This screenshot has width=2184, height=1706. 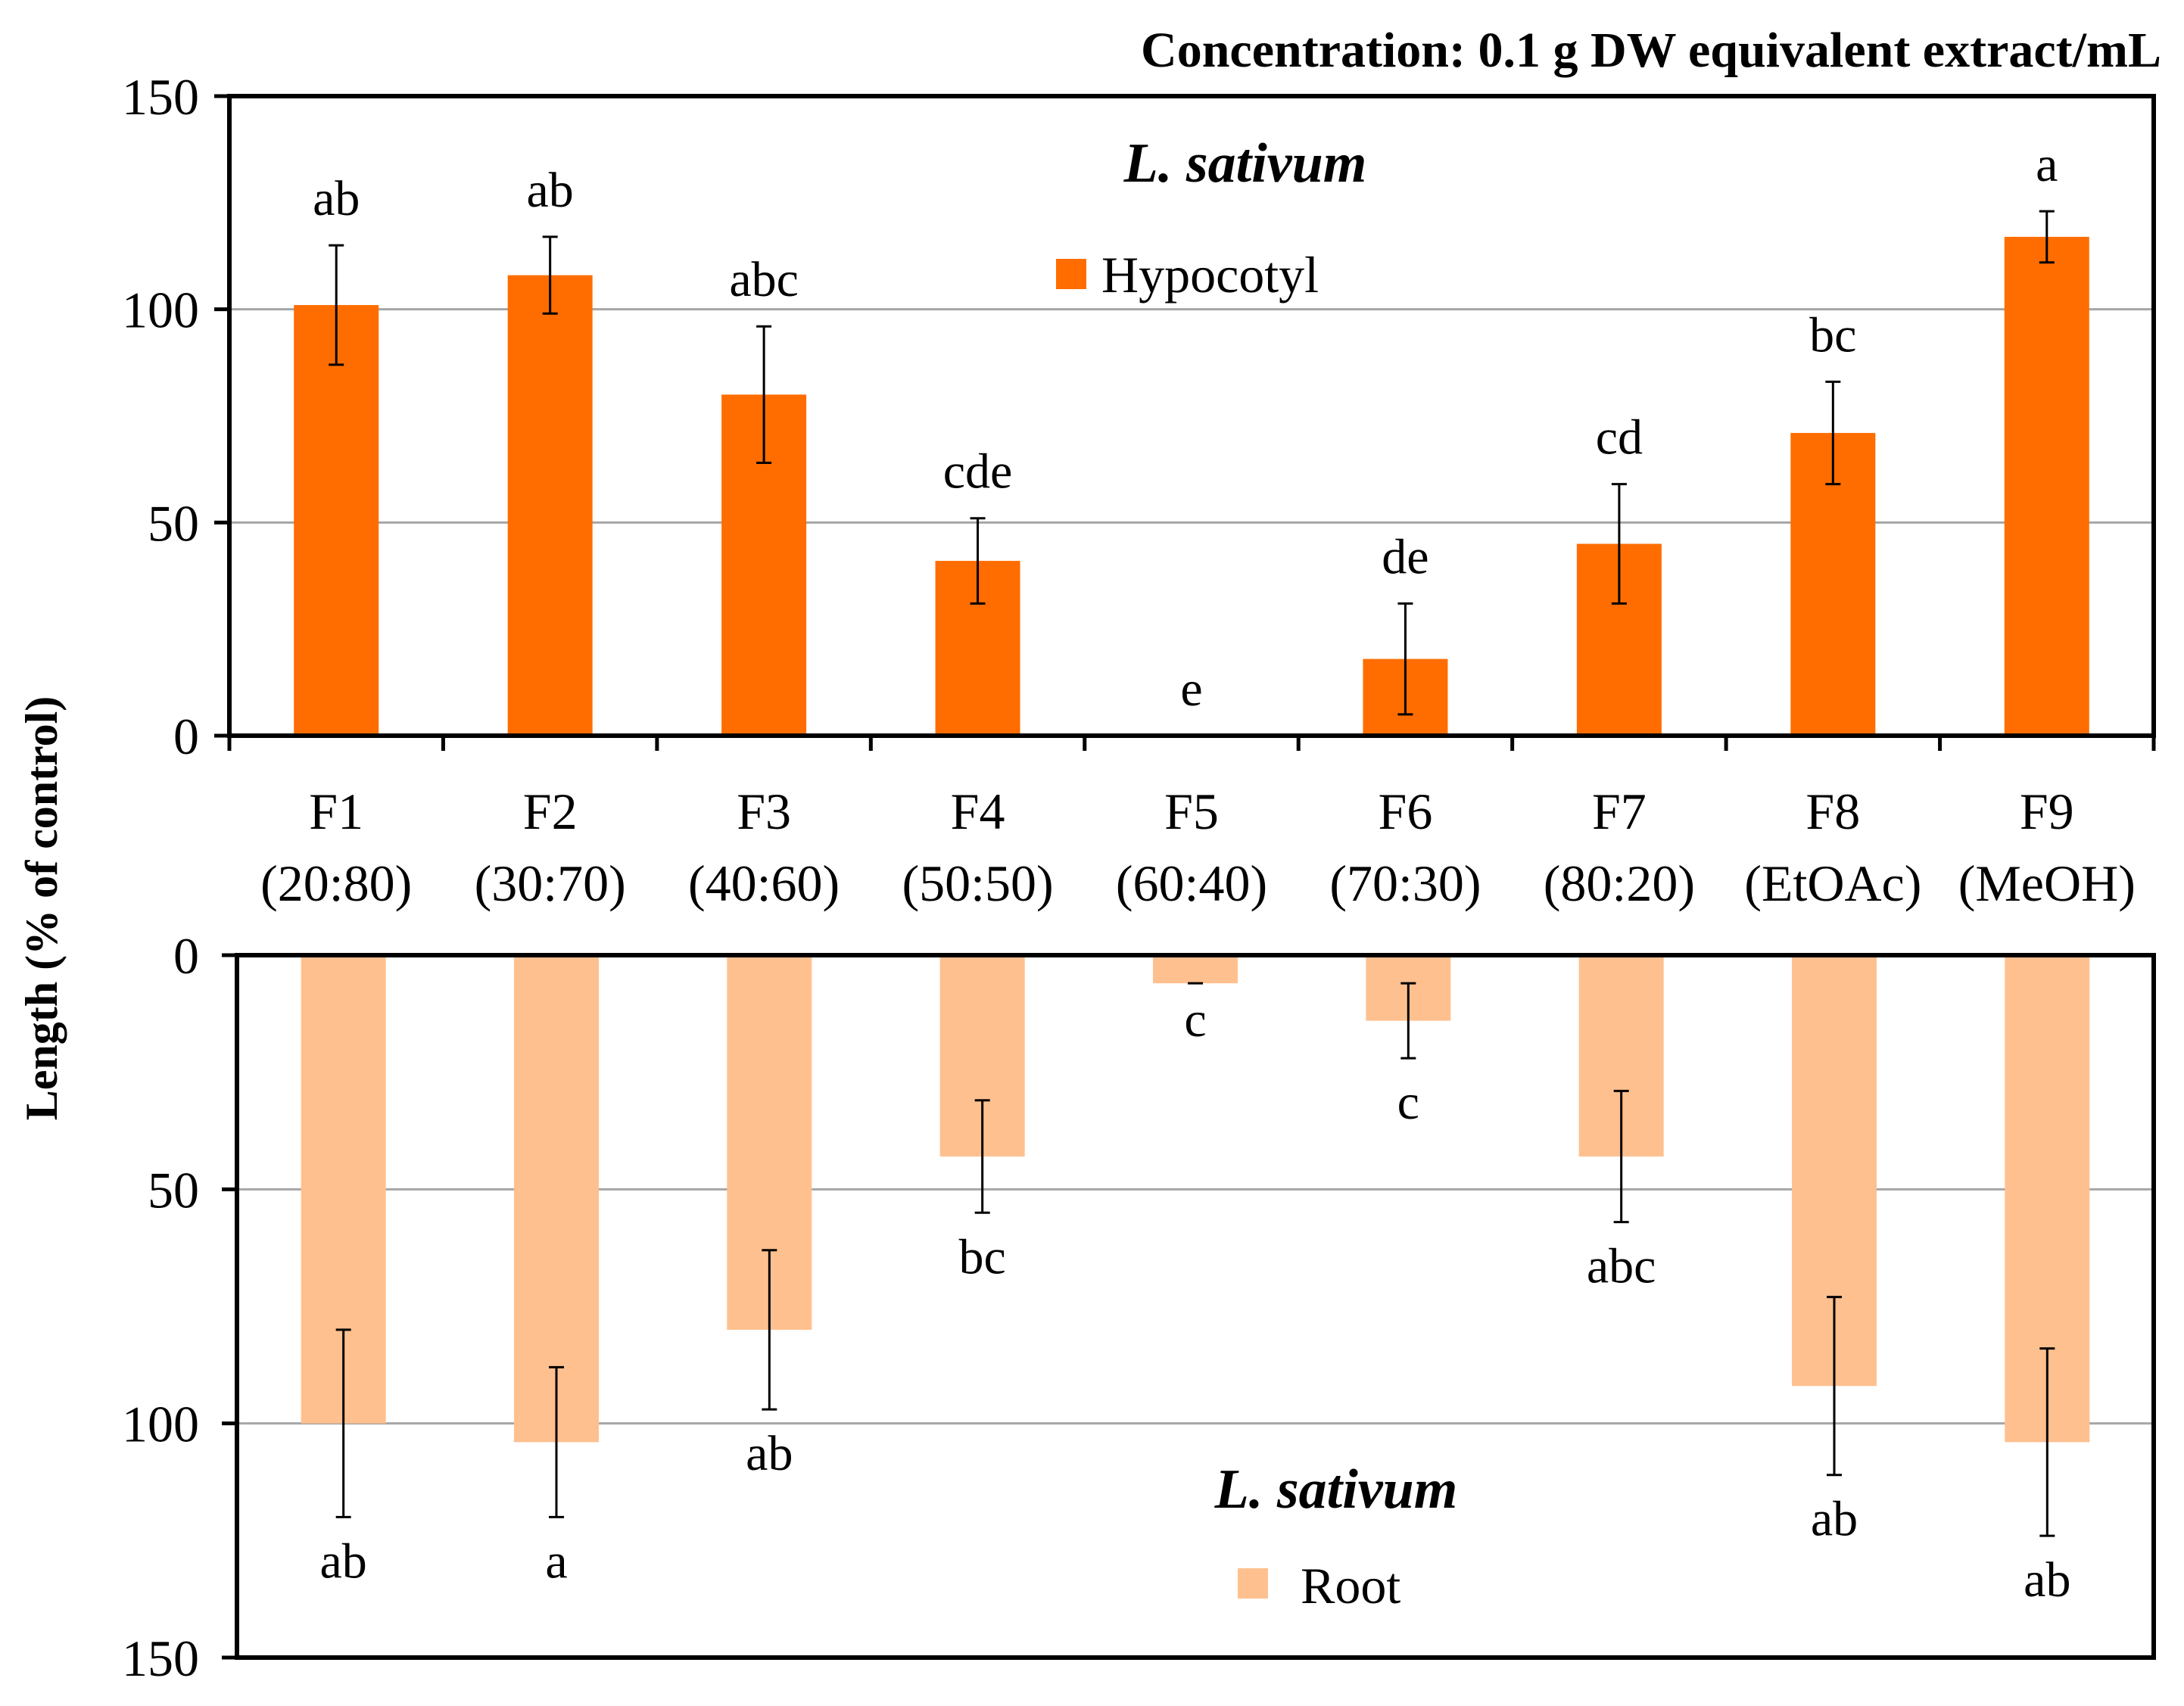 What do you see at coordinates (1253, 1584) in the screenshot?
I see `root-legend-swatch` at bounding box center [1253, 1584].